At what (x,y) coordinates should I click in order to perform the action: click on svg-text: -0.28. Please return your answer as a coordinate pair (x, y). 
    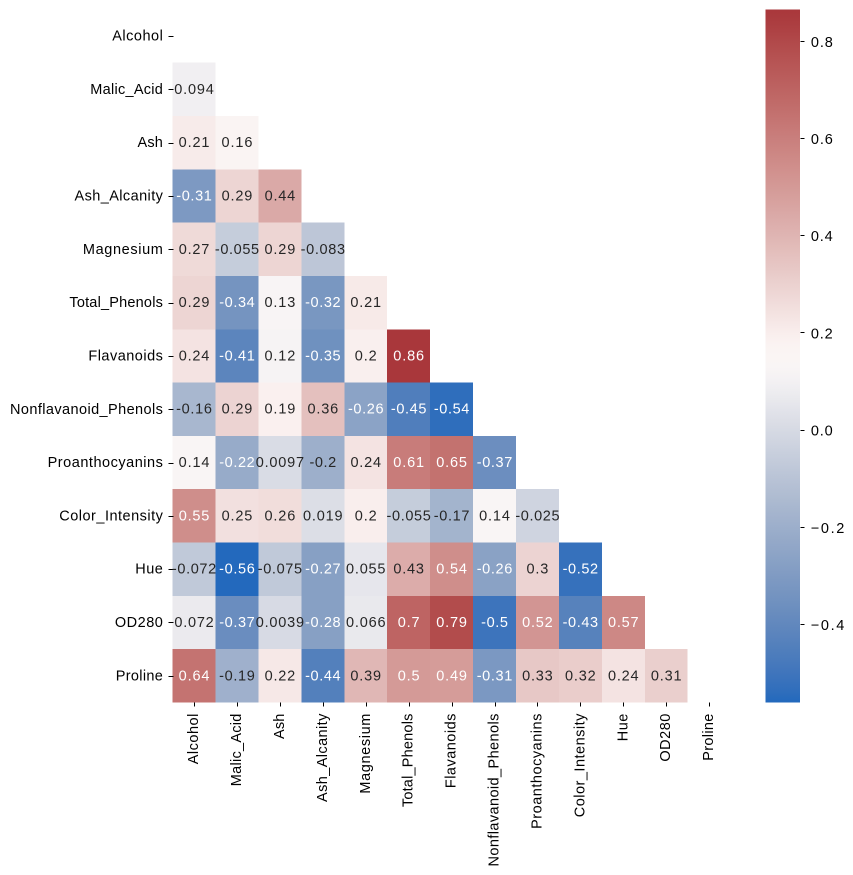
    Looking at the image, I should click on (323, 623).